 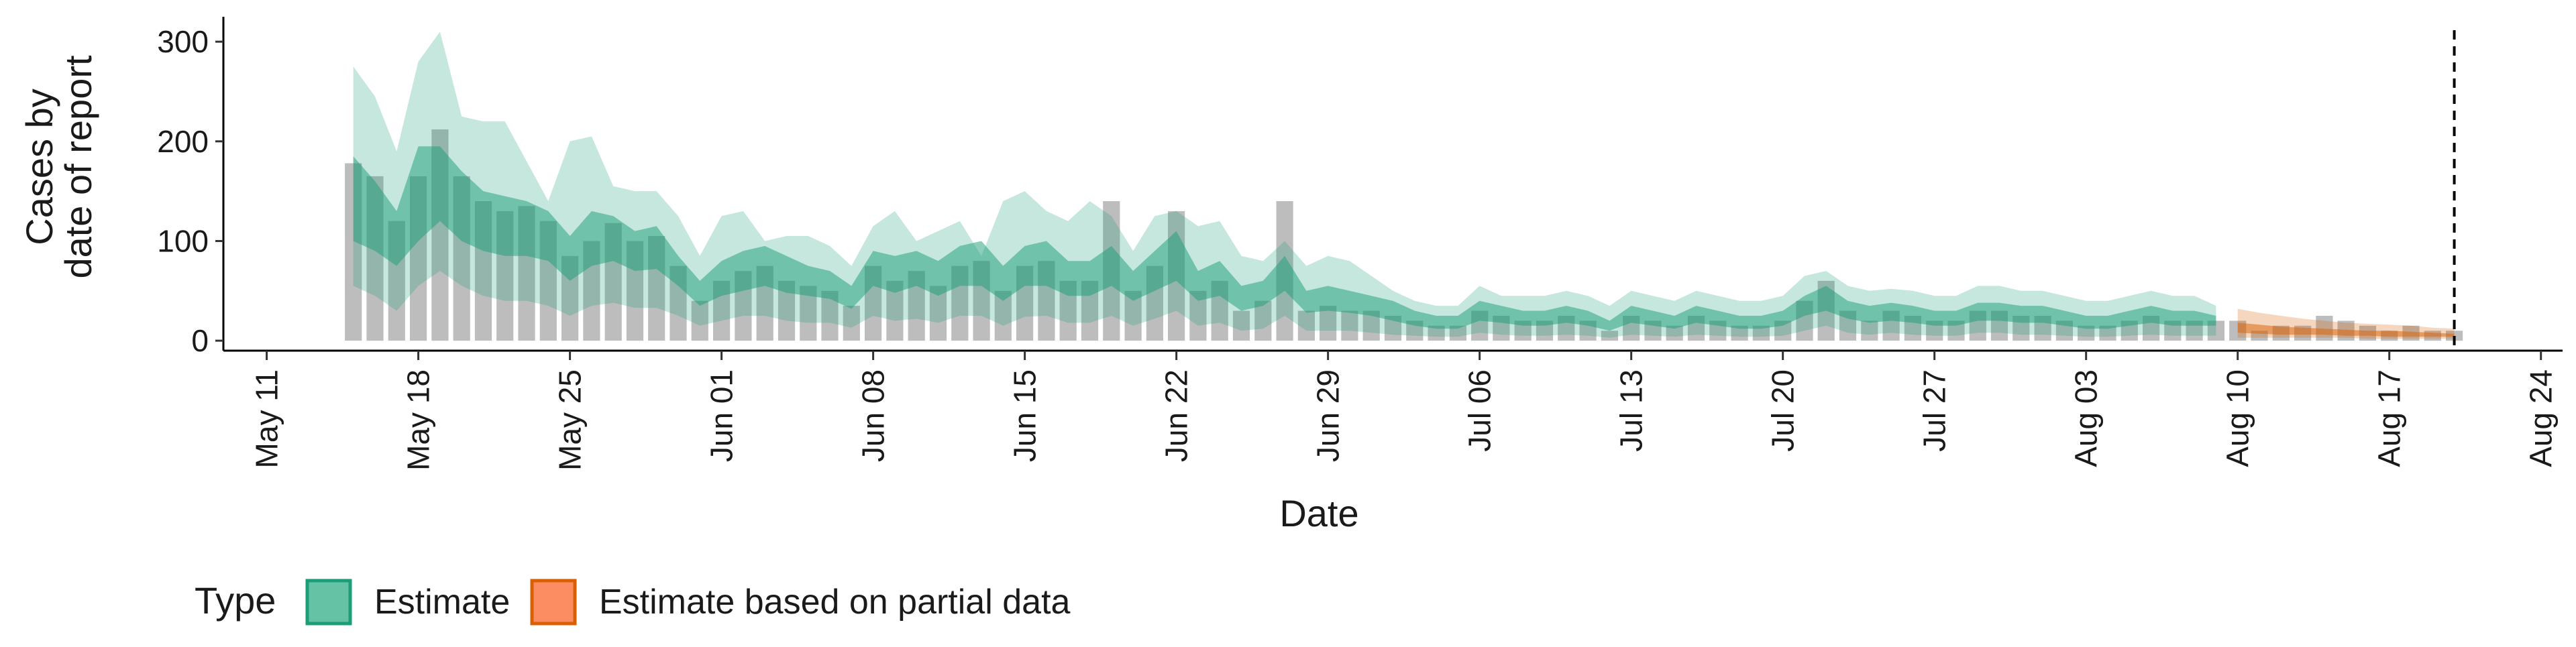 I want to click on x-tick-label: Jun 15, so click(x=1025, y=415).